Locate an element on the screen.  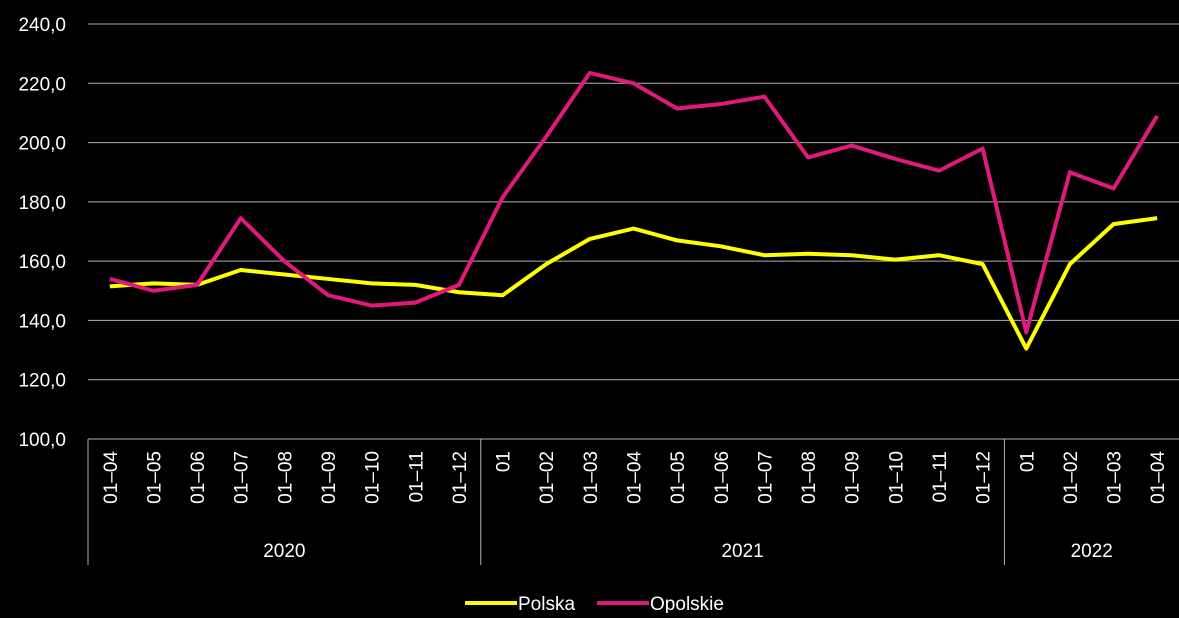
y-tick-label: 200,0 is located at coordinates (42, 144).